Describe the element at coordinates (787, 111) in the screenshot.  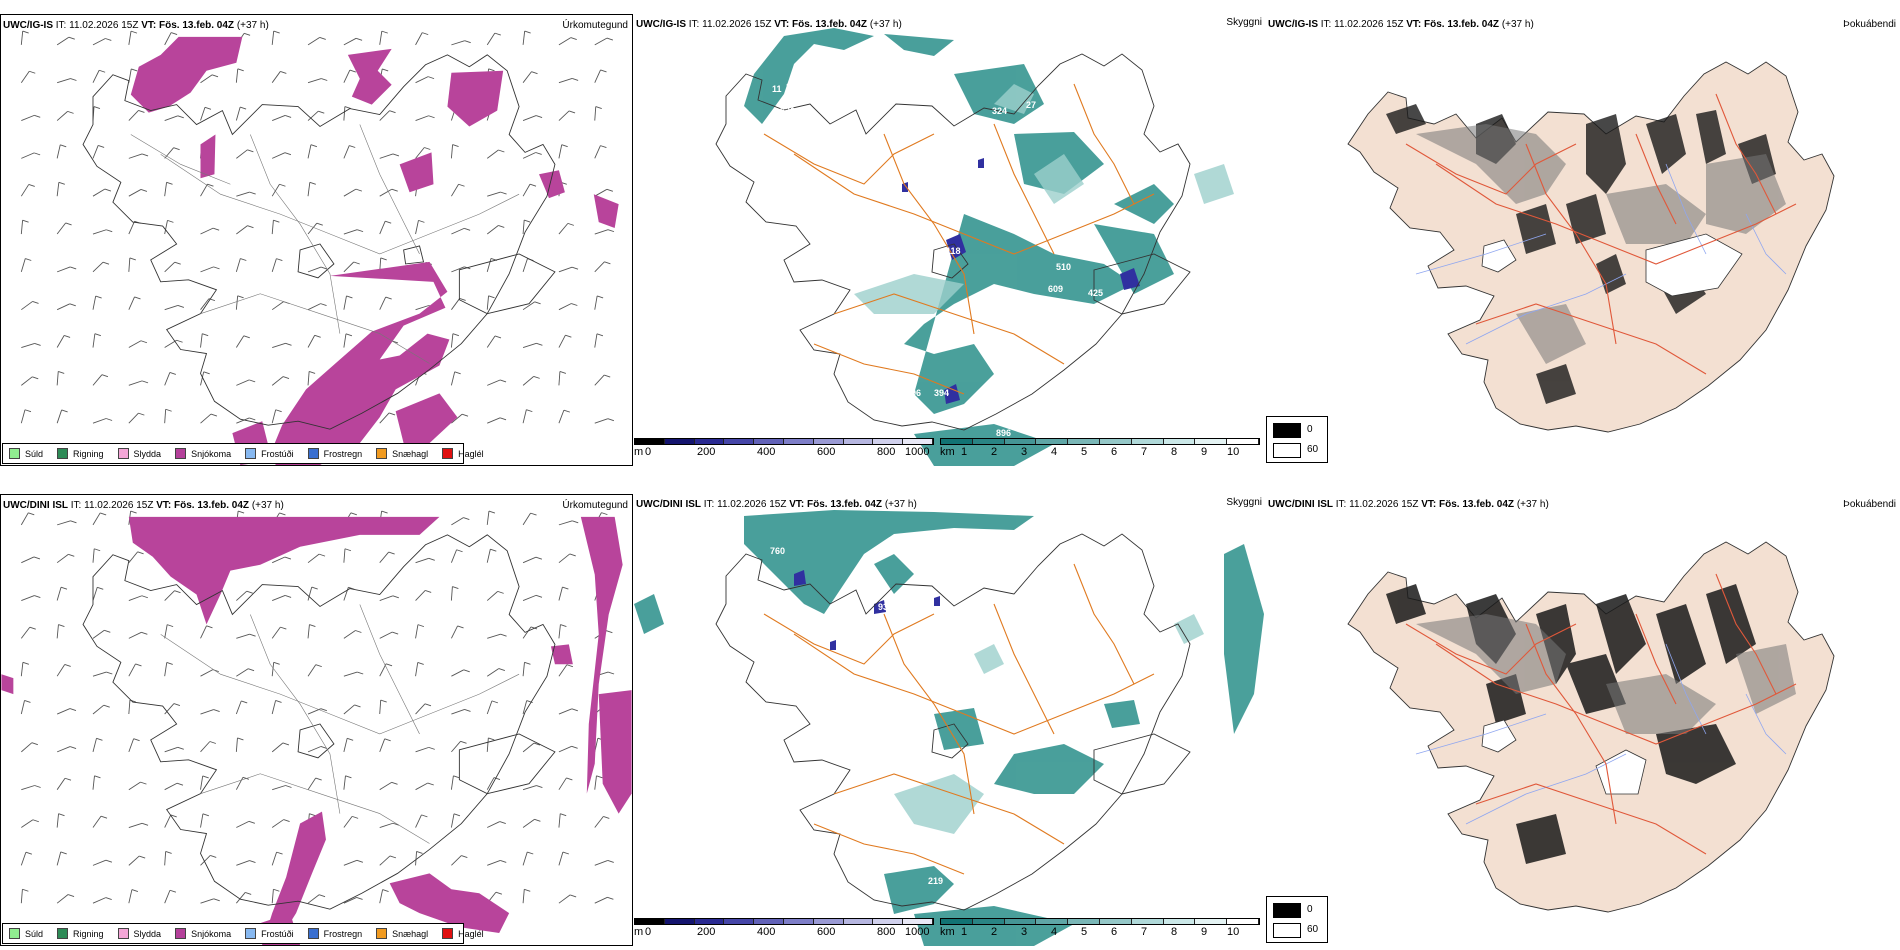
I see `cloud-label: 530` at that location.